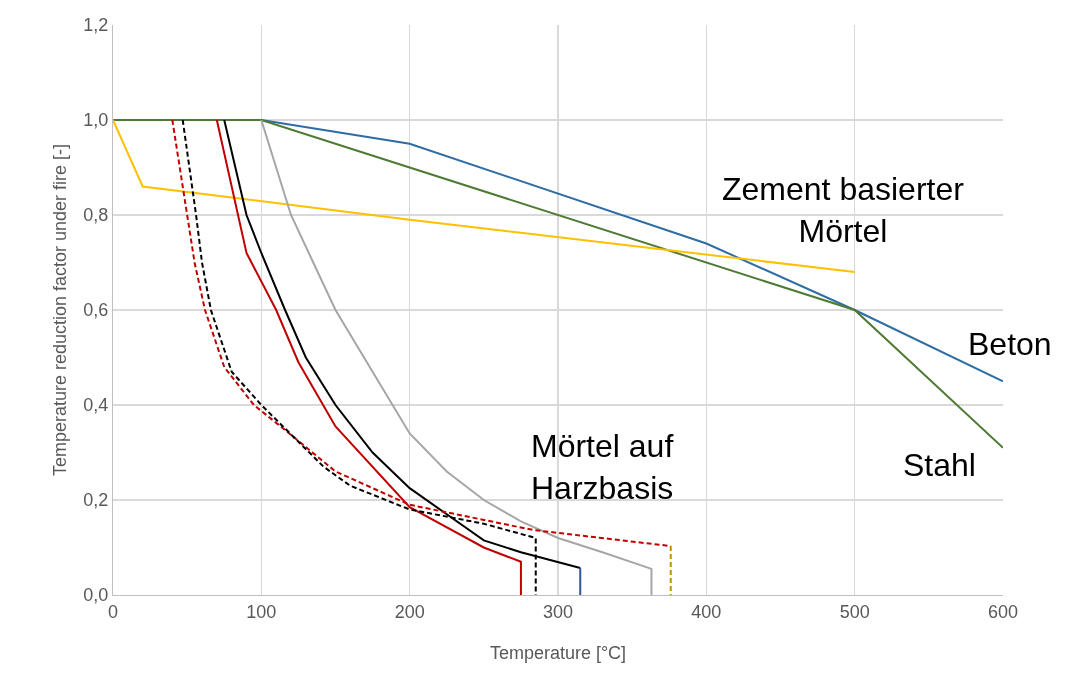 The height and width of the screenshot is (694, 1079). I want to click on x-tick-label: 100, so click(261, 611).